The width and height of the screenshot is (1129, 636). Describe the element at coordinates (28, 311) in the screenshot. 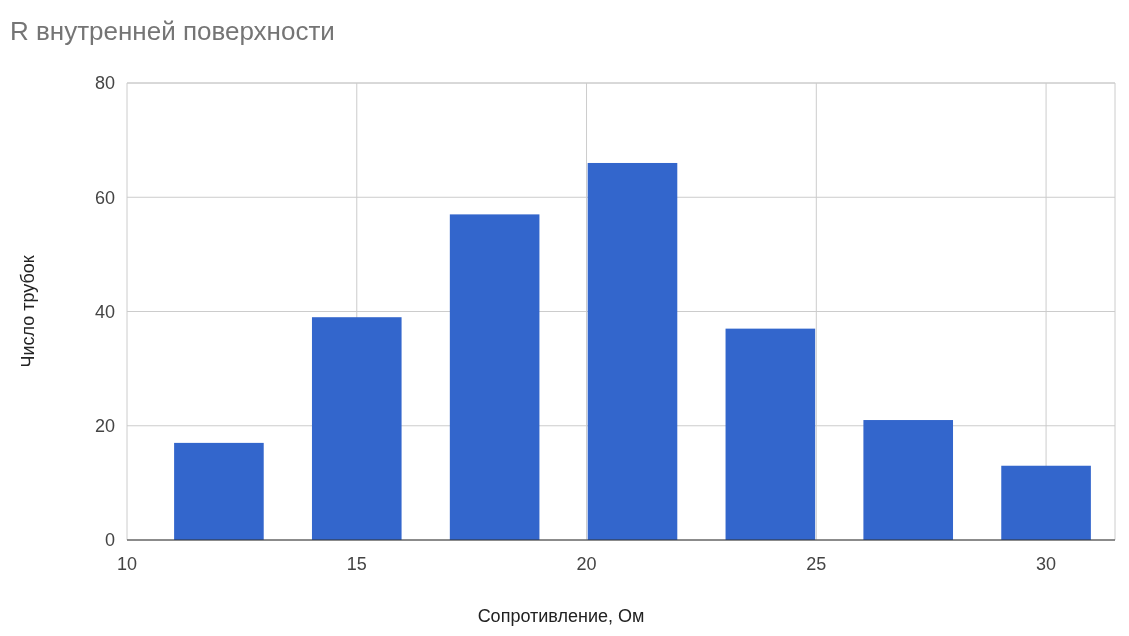

I see `y-axis-title: Число трубок` at that location.